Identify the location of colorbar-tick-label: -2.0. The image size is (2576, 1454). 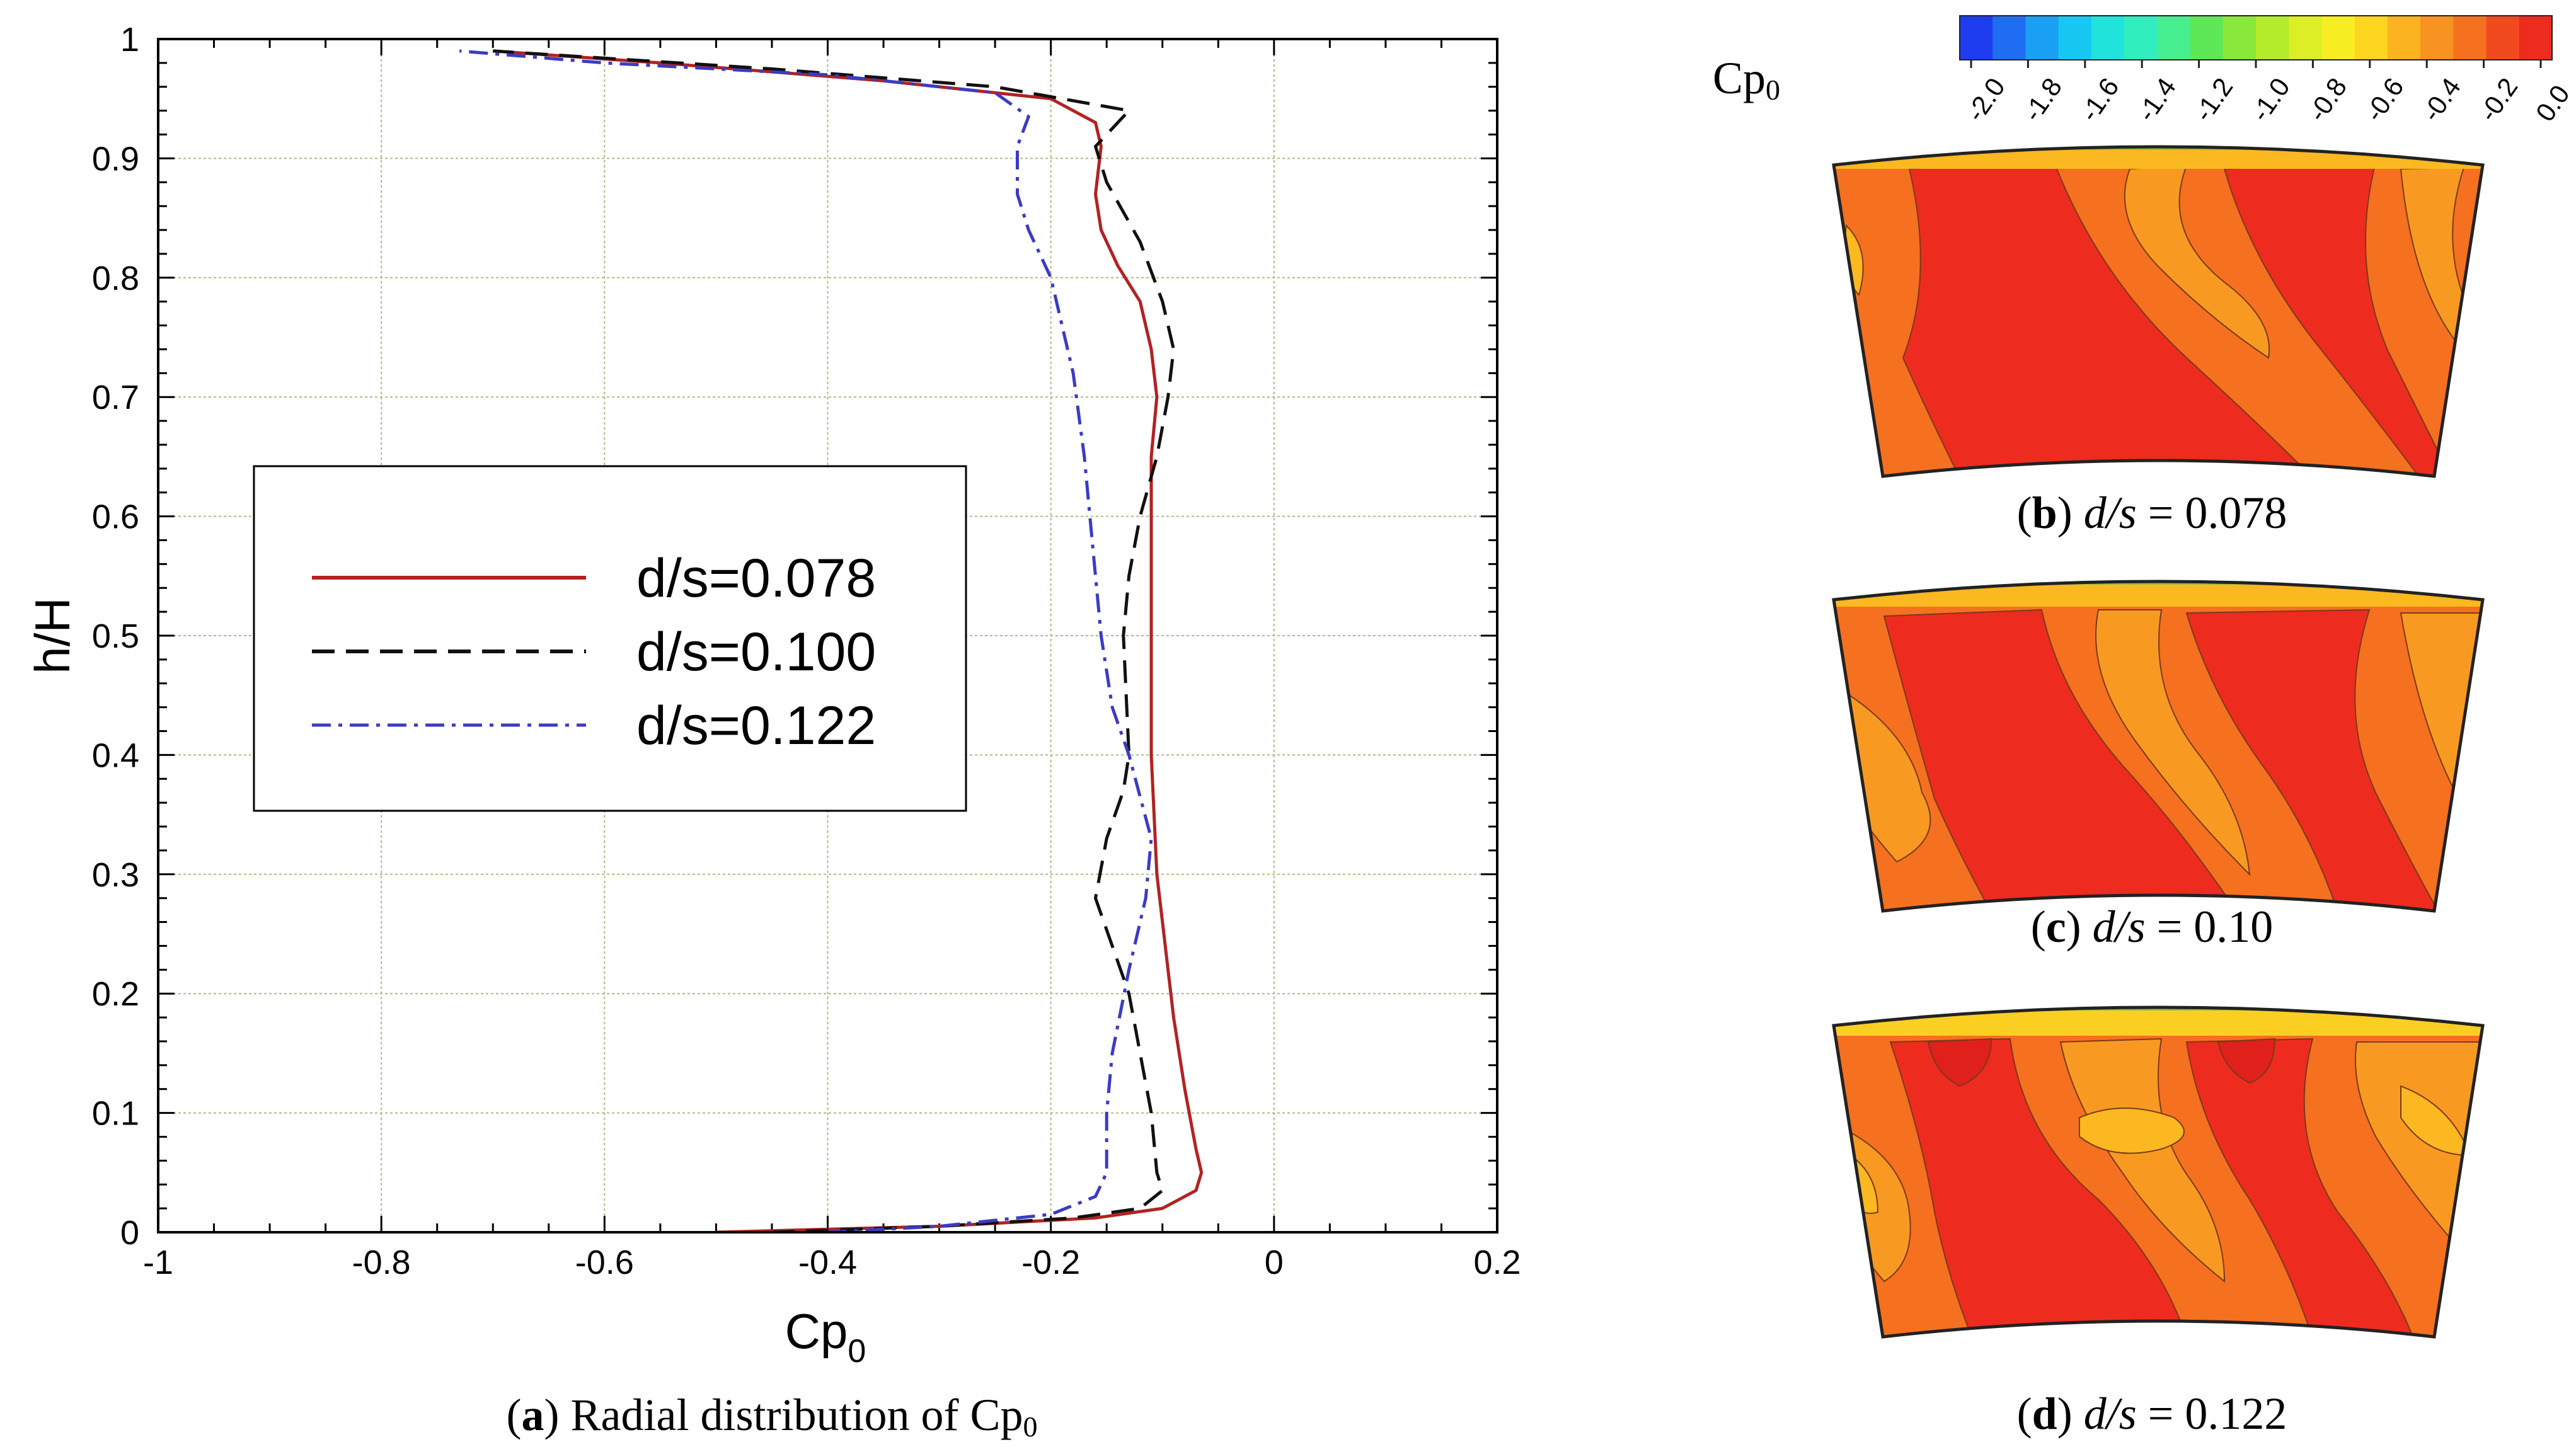
(1985, 100).